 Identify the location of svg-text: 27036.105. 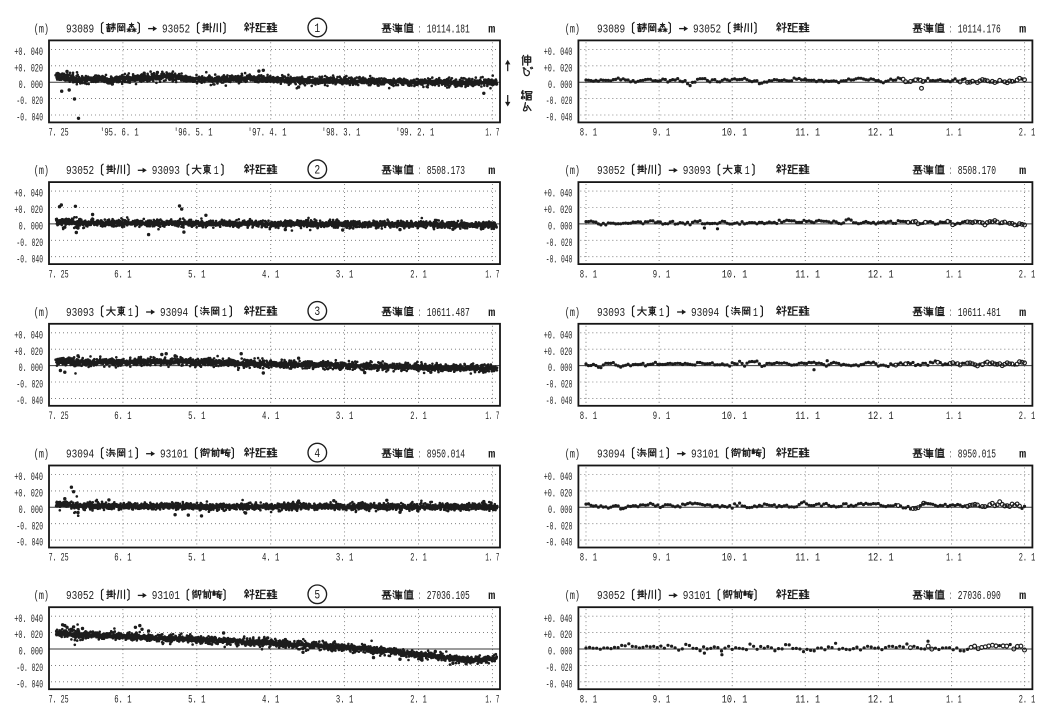
(448, 596).